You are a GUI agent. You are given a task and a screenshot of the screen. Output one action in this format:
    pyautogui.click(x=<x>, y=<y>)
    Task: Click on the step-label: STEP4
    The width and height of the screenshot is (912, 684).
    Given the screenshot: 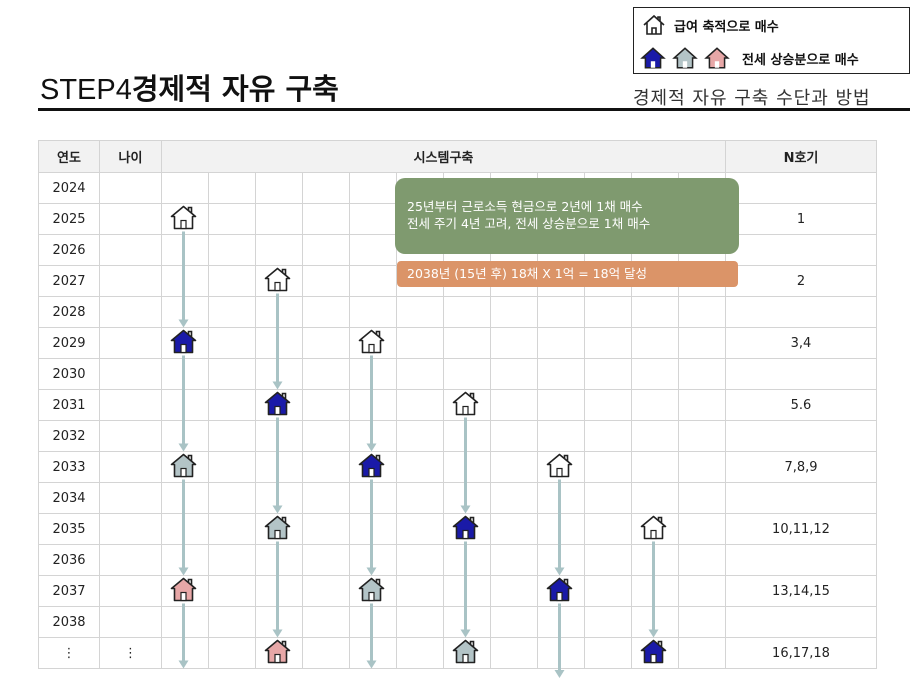 What is the action you would take?
    pyautogui.click(x=86, y=90)
    